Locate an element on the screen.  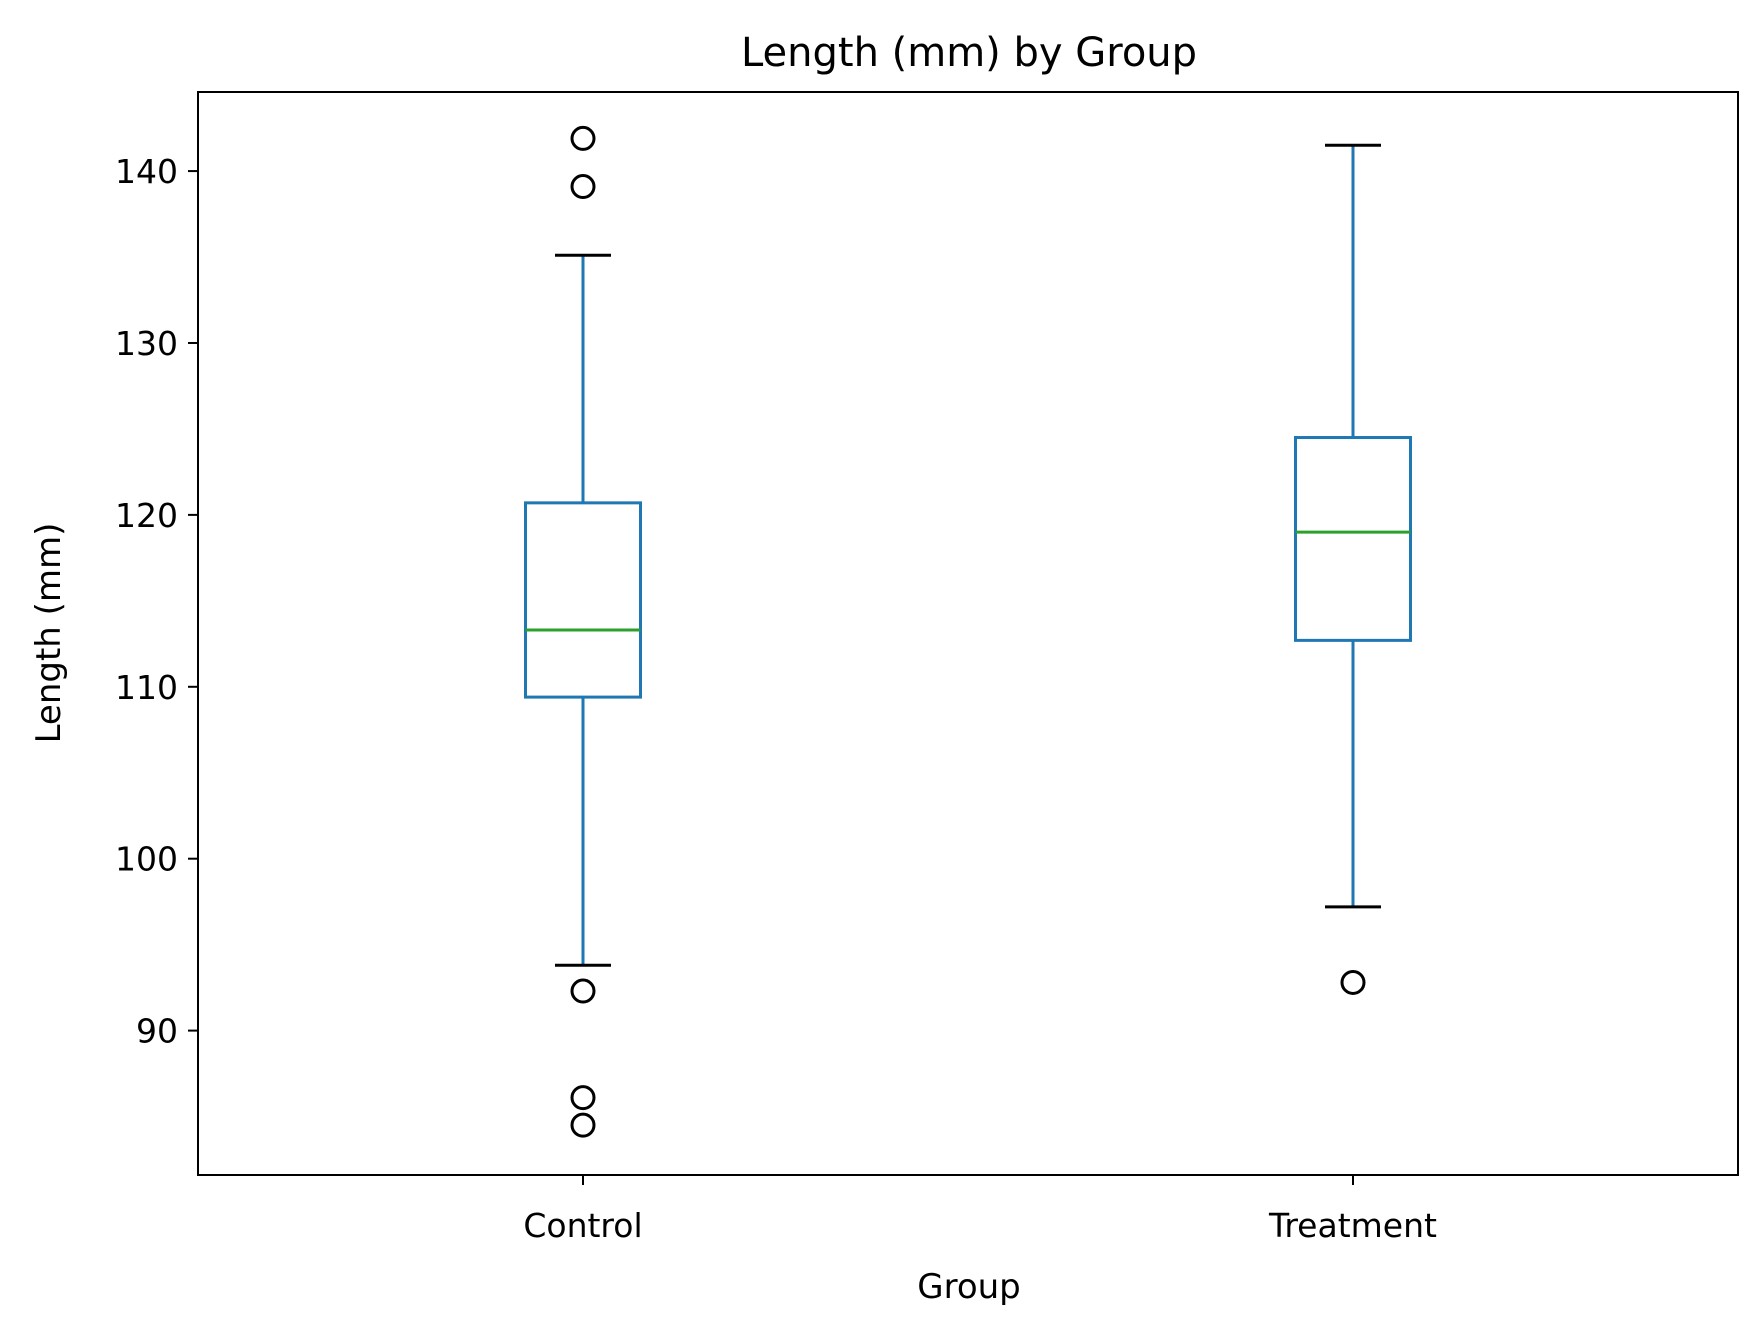
box-group-control is located at coordinates (583, 631).